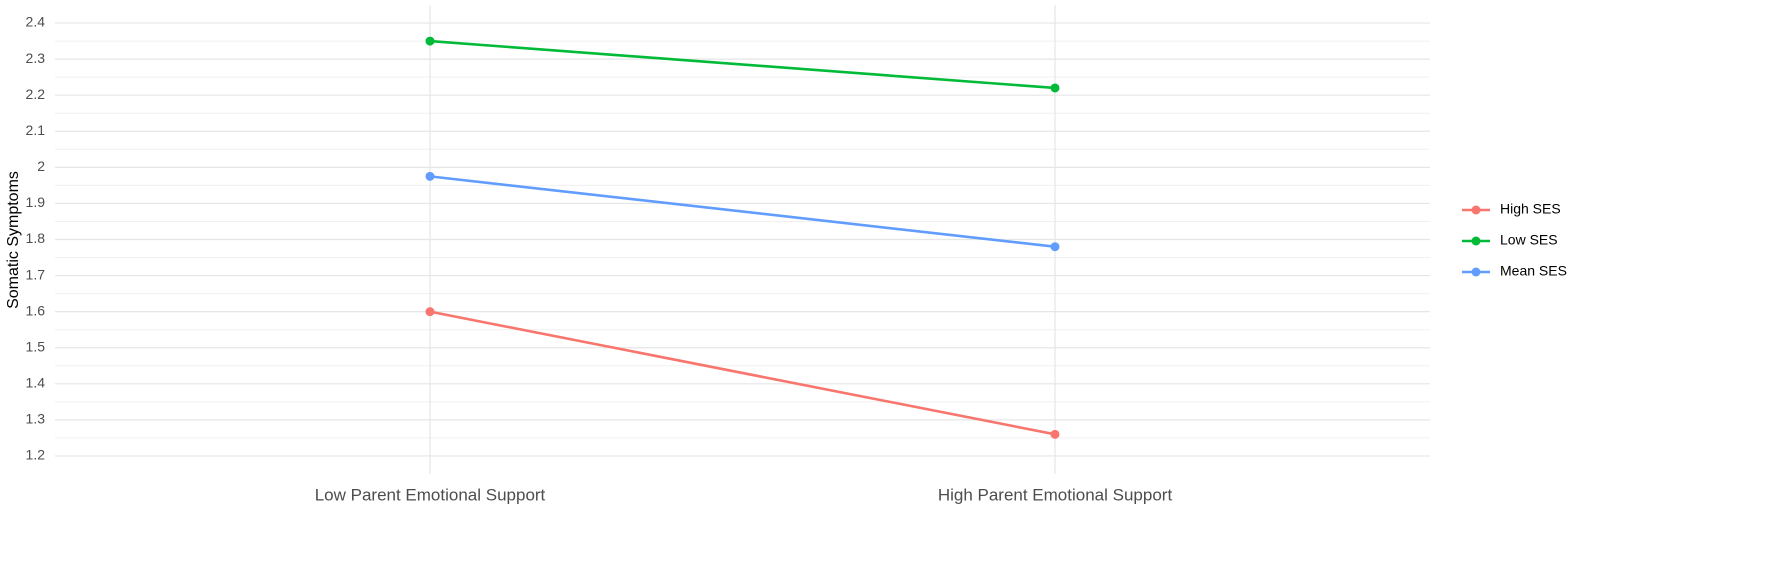  I want to click on y-tick-label: 1.6, so click(36, 310).